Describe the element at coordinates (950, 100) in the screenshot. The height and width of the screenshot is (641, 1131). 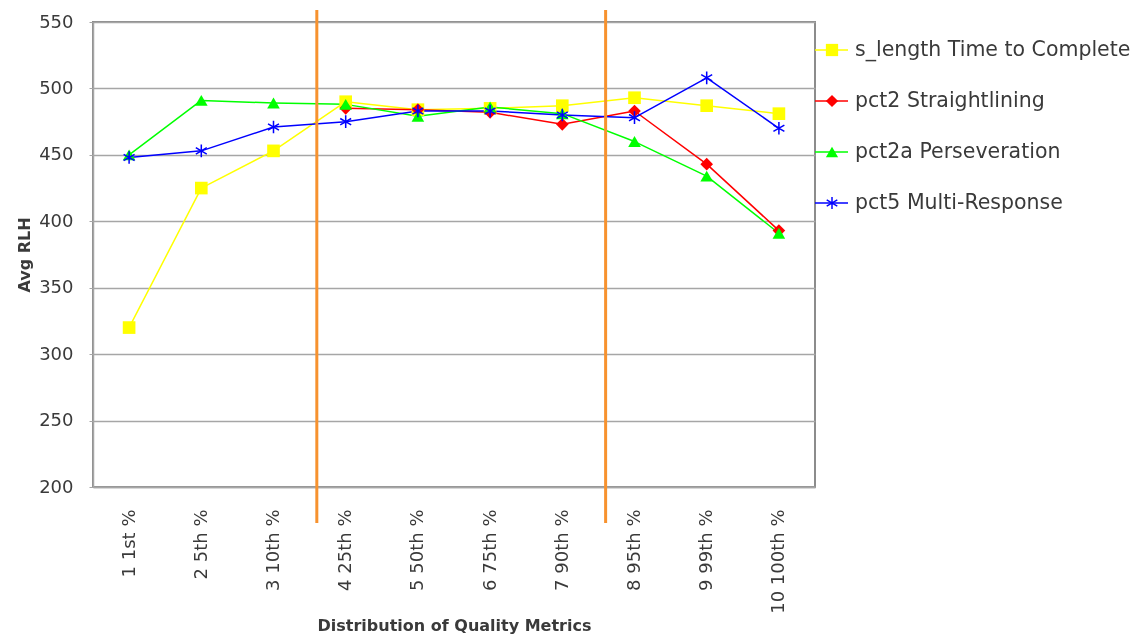
I see `legend-label: pct2 Straightlining` at that location.